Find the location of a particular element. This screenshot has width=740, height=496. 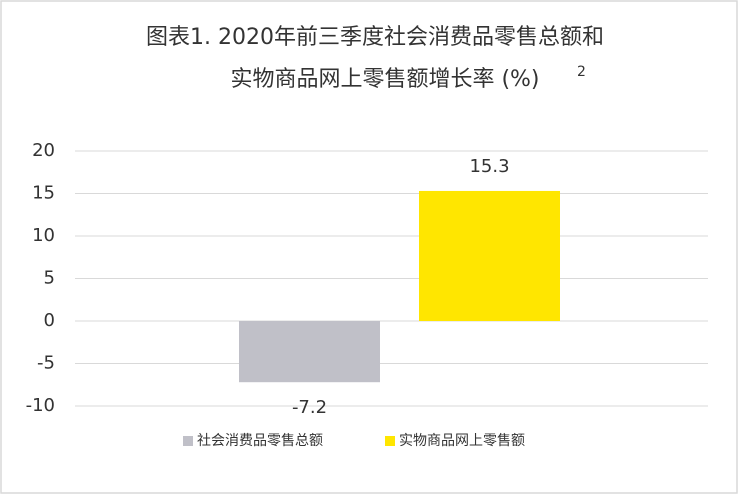

y-tick-label: -10 is located at coordinates (40, 405).